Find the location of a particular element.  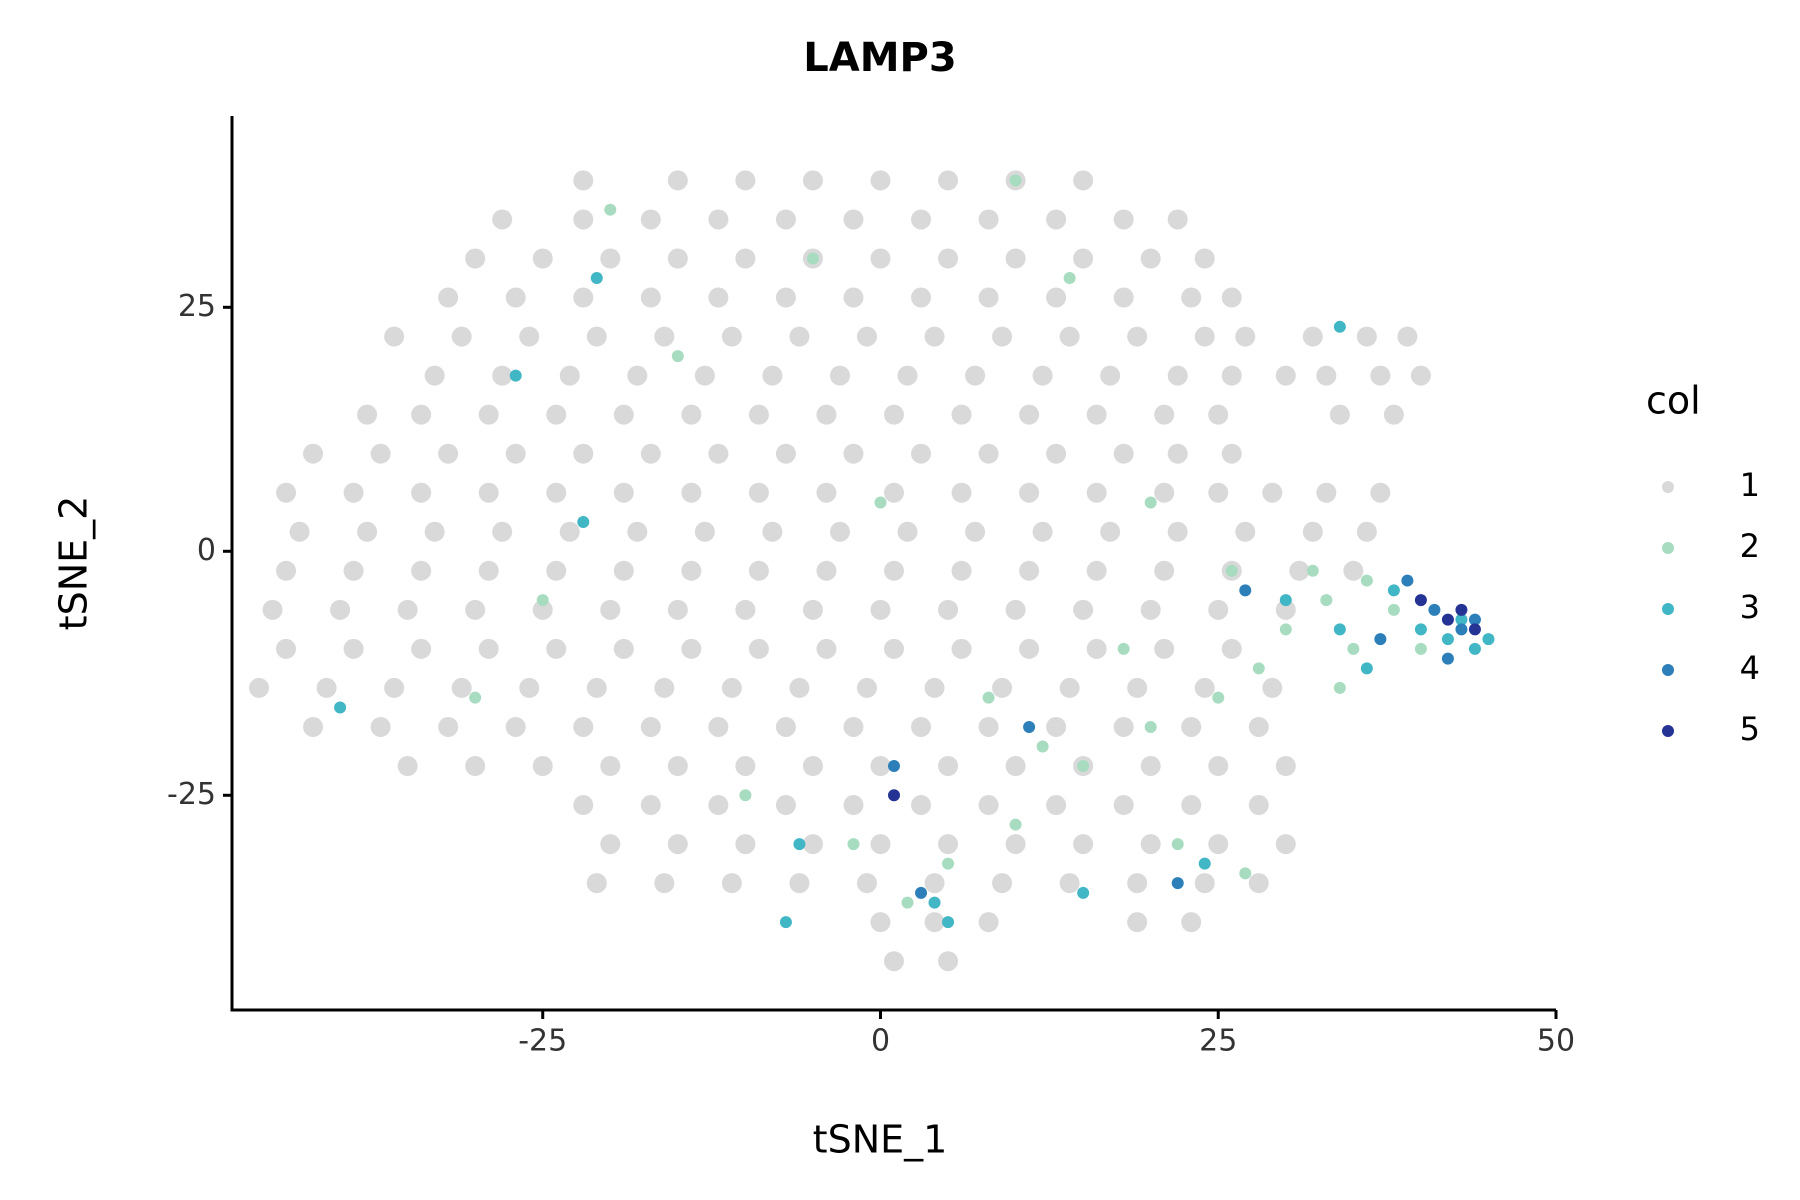

y-tick-label: 25 is located at coordinates (197, 306).